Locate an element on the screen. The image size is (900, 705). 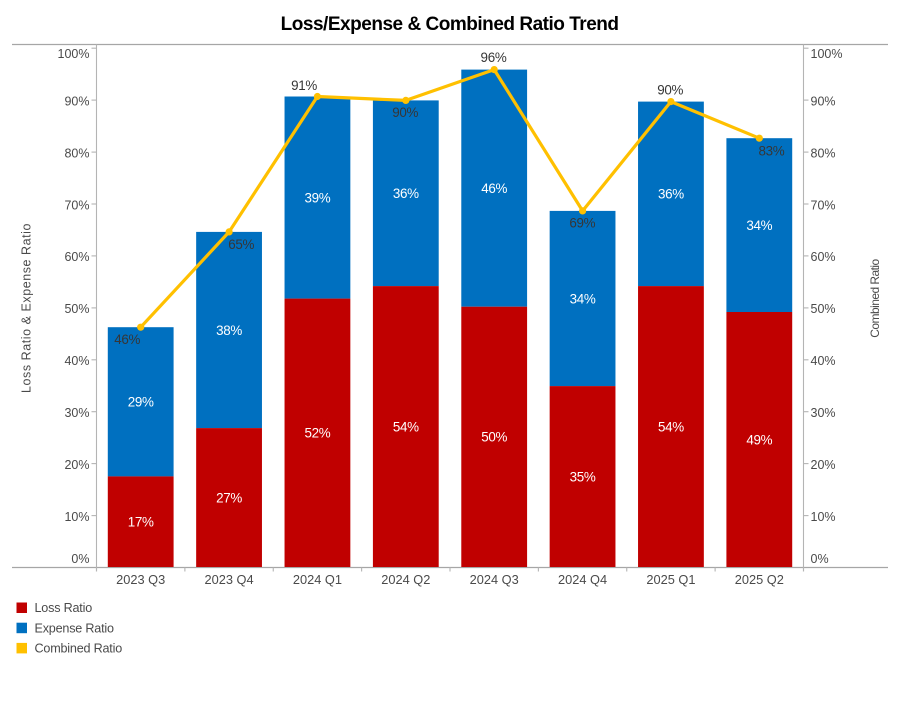
svg-text: 2023 Q3 is located at coordinates (140, 579).